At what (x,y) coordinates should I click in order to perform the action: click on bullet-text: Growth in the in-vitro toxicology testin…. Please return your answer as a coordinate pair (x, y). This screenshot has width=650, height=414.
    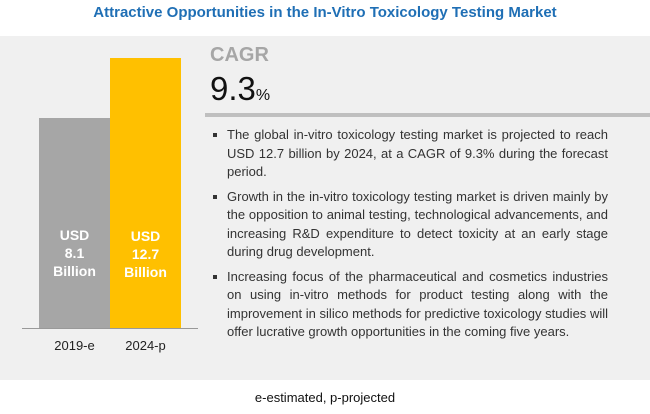
    Looking at the image, I should click on (417, 224).